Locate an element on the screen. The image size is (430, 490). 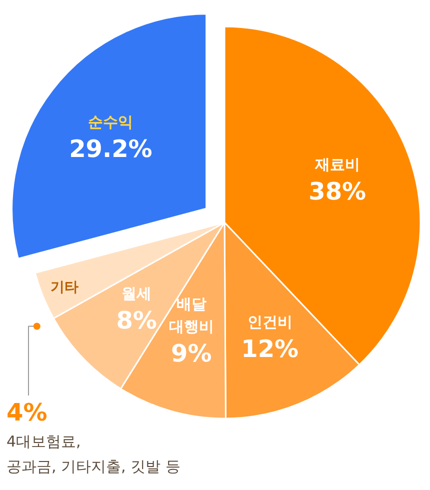
data-label: 9% is located at coordinates (191, 353).